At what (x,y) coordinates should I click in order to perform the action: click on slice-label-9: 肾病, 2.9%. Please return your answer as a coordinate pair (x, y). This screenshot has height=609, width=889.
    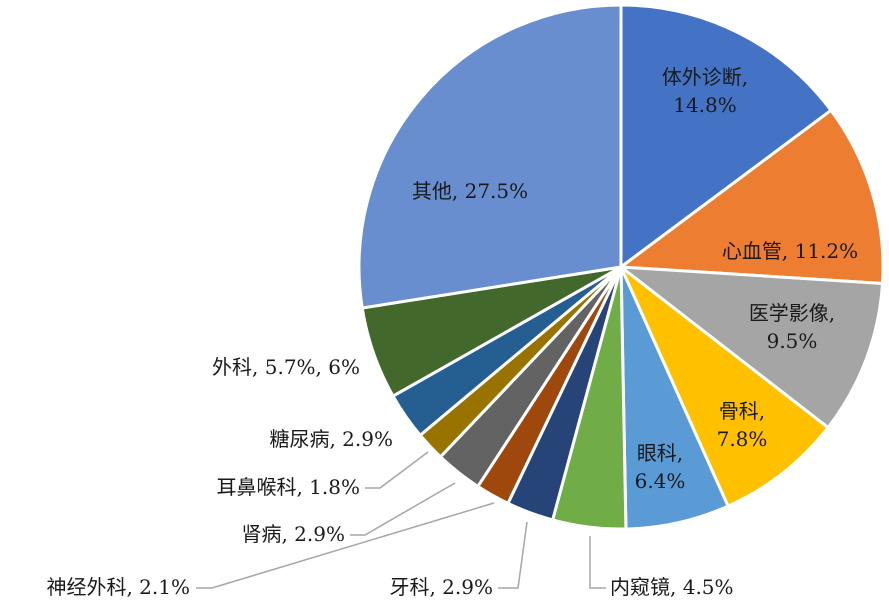
    Looking at the image, I should click on (293, 534).